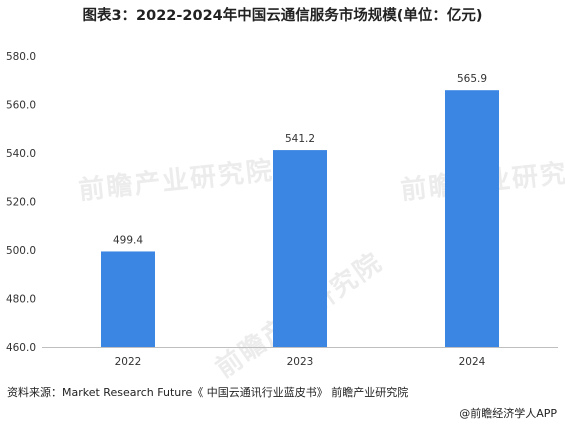 This screenshot has height=426, width=565. What do you see at coordinates (21, 106) in the screenshot?
I see `y-tick-label: 560.0` at bounding box center [21, 106].